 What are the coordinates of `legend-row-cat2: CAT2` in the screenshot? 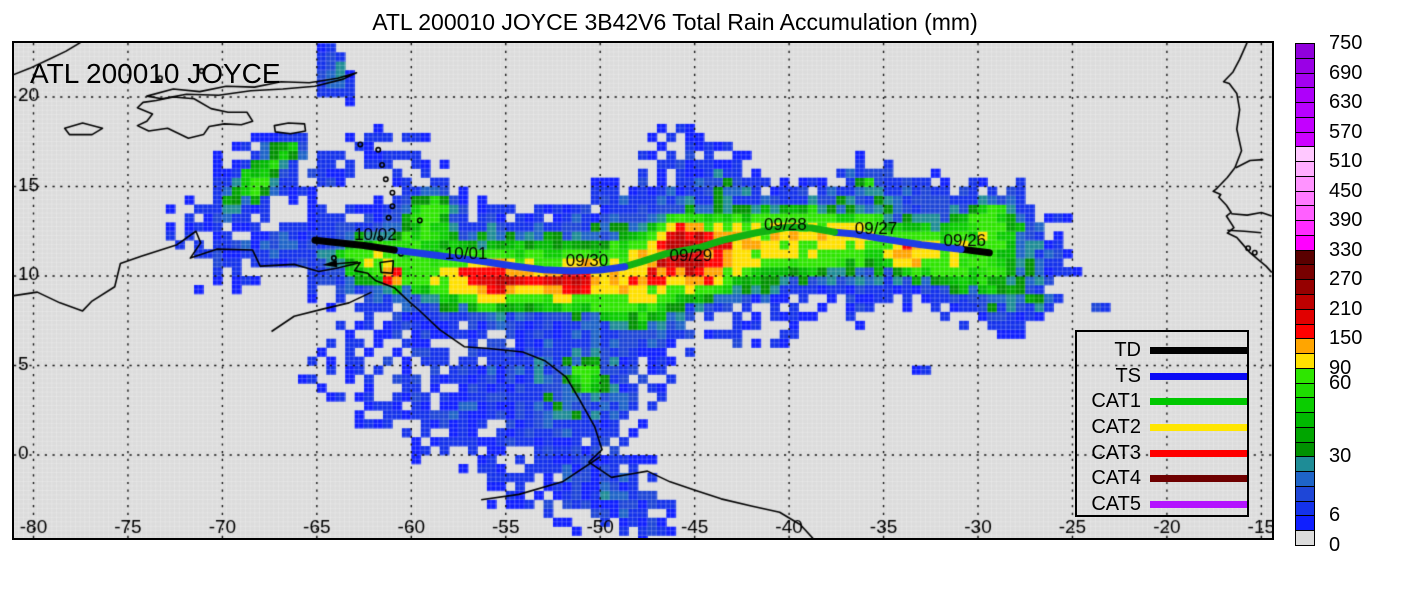 It's located at (1162, 428).